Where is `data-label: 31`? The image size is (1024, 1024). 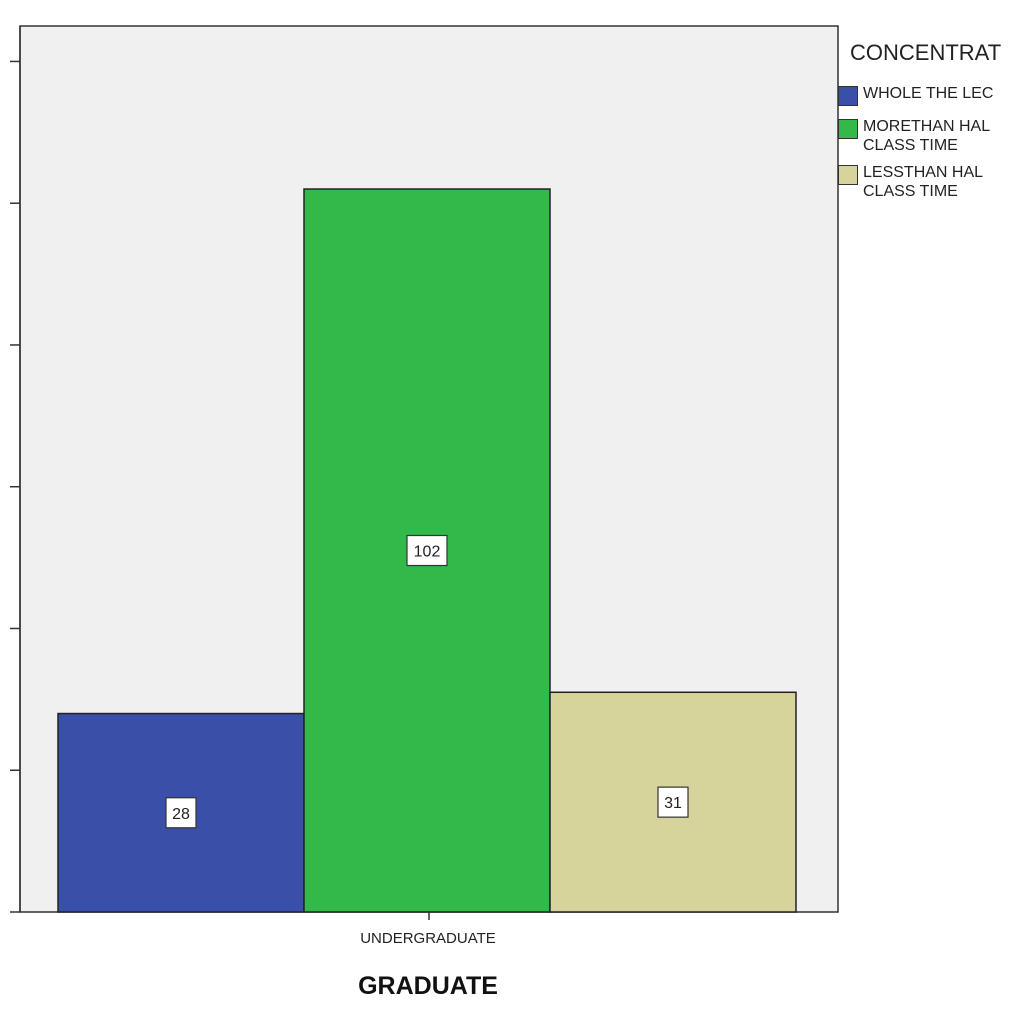
data-label: 31 is located at coordinates (673, 803).